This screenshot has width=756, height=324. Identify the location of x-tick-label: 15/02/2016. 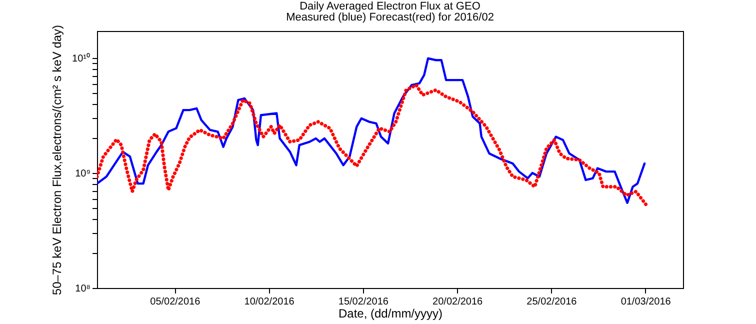
(363, 302).